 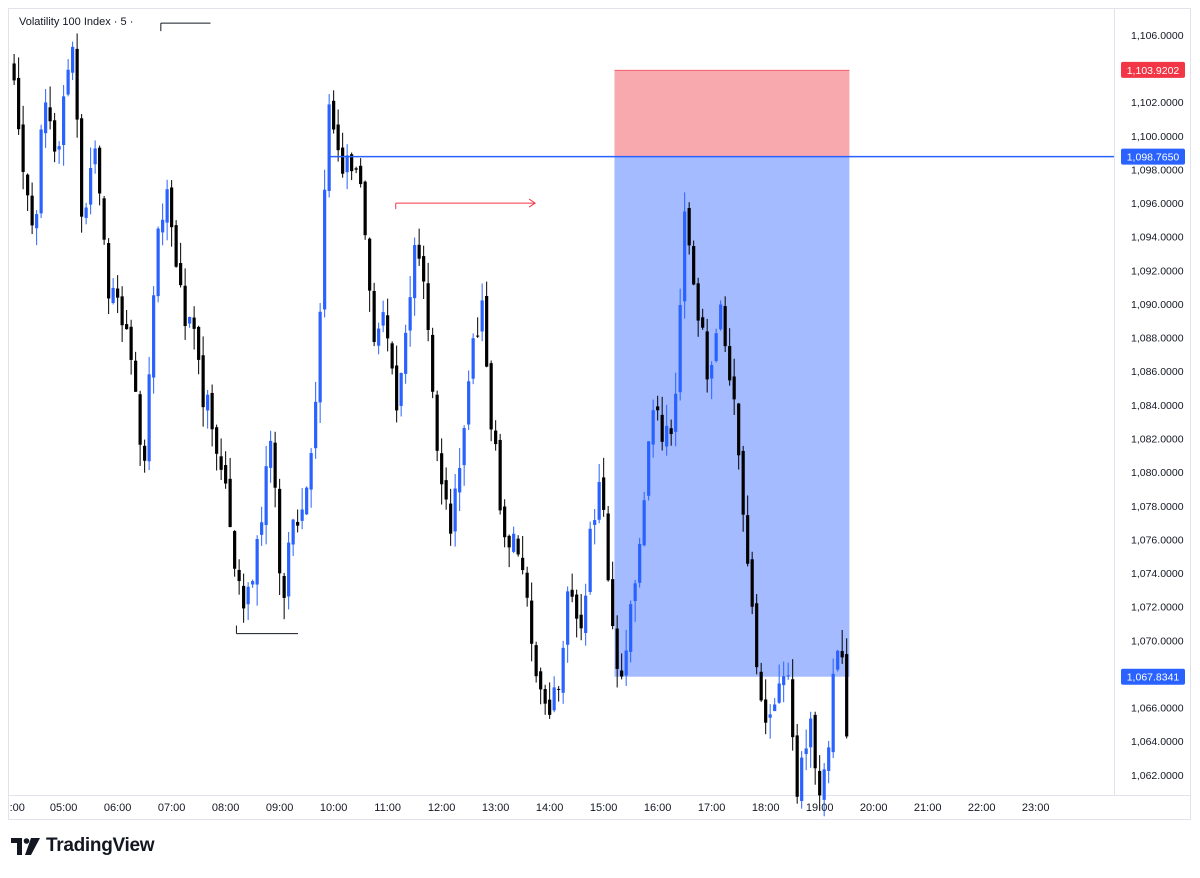 I want to click on y-tick-label: 1,098.0000, so click(x=1157, y=170).